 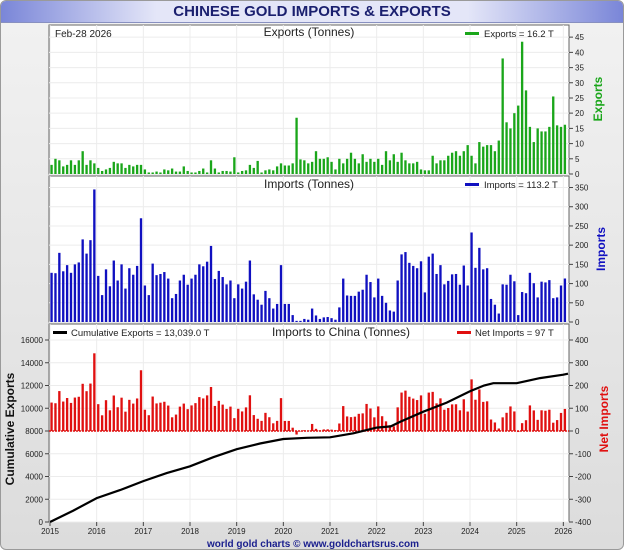 I want to click on imports-axis-label: Imports, so click(x=601, y=249).